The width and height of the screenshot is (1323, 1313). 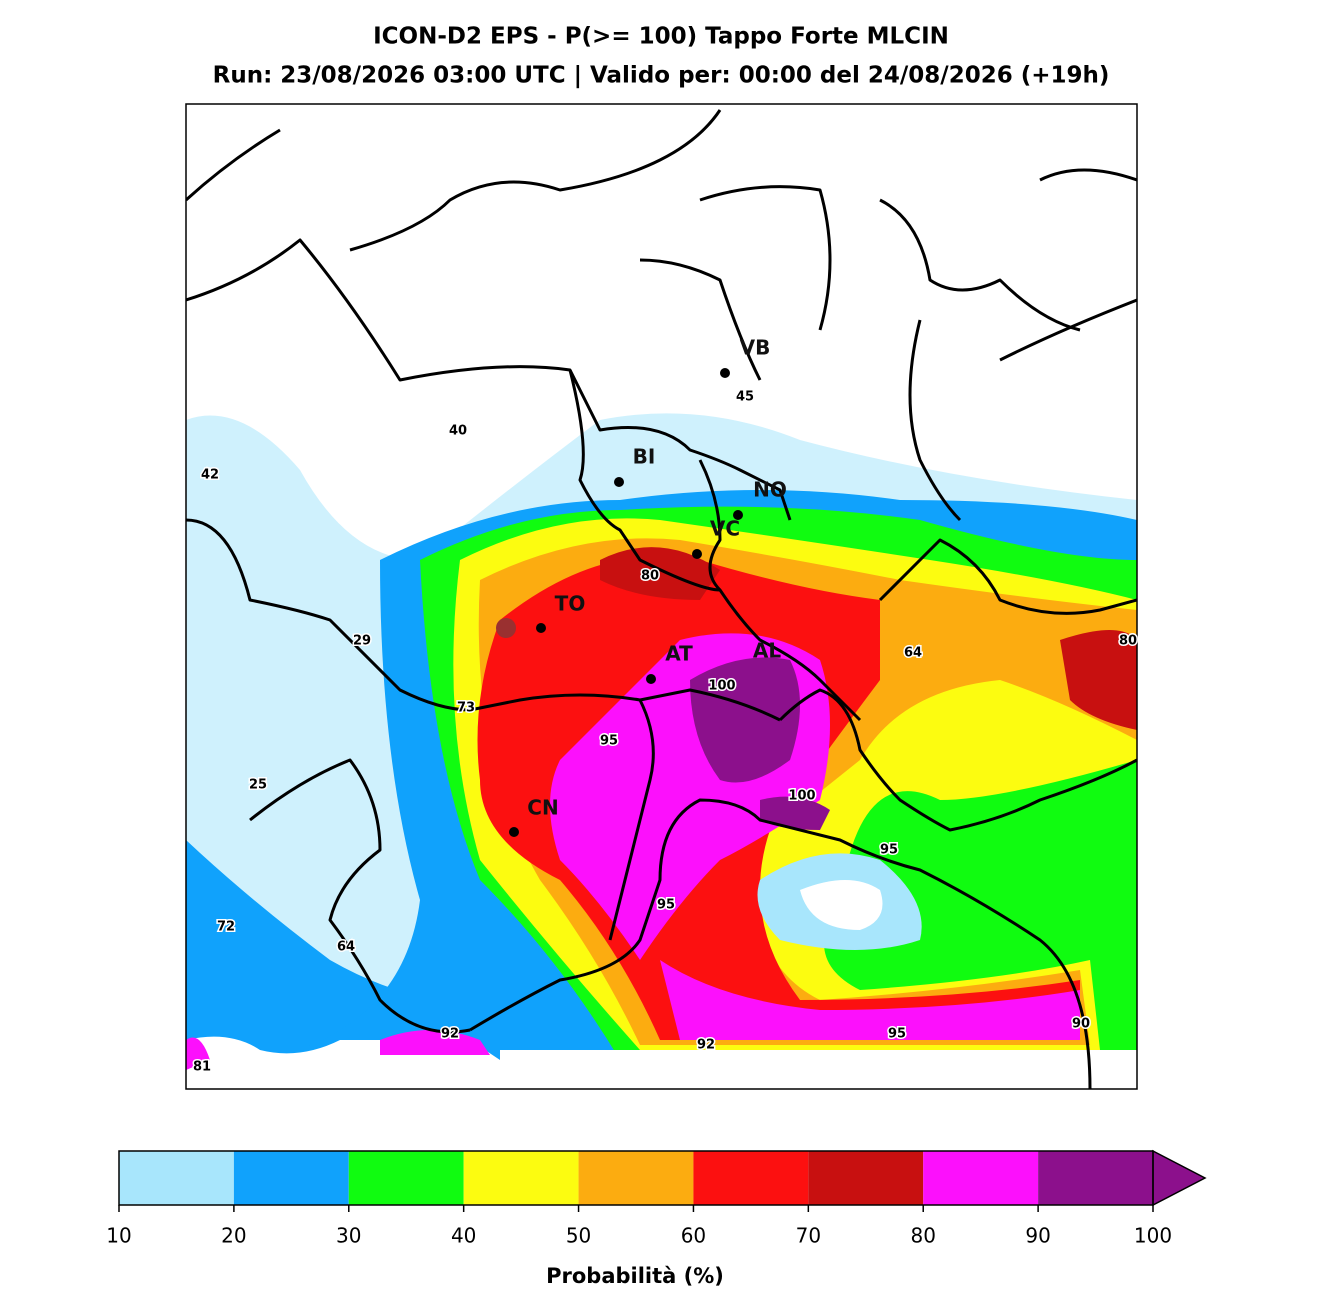 What do you see at coordinates (1037, 1236) in the screenshot?
I see `colorbar-tick-label: 90` at bounding box center [1037, 1236].